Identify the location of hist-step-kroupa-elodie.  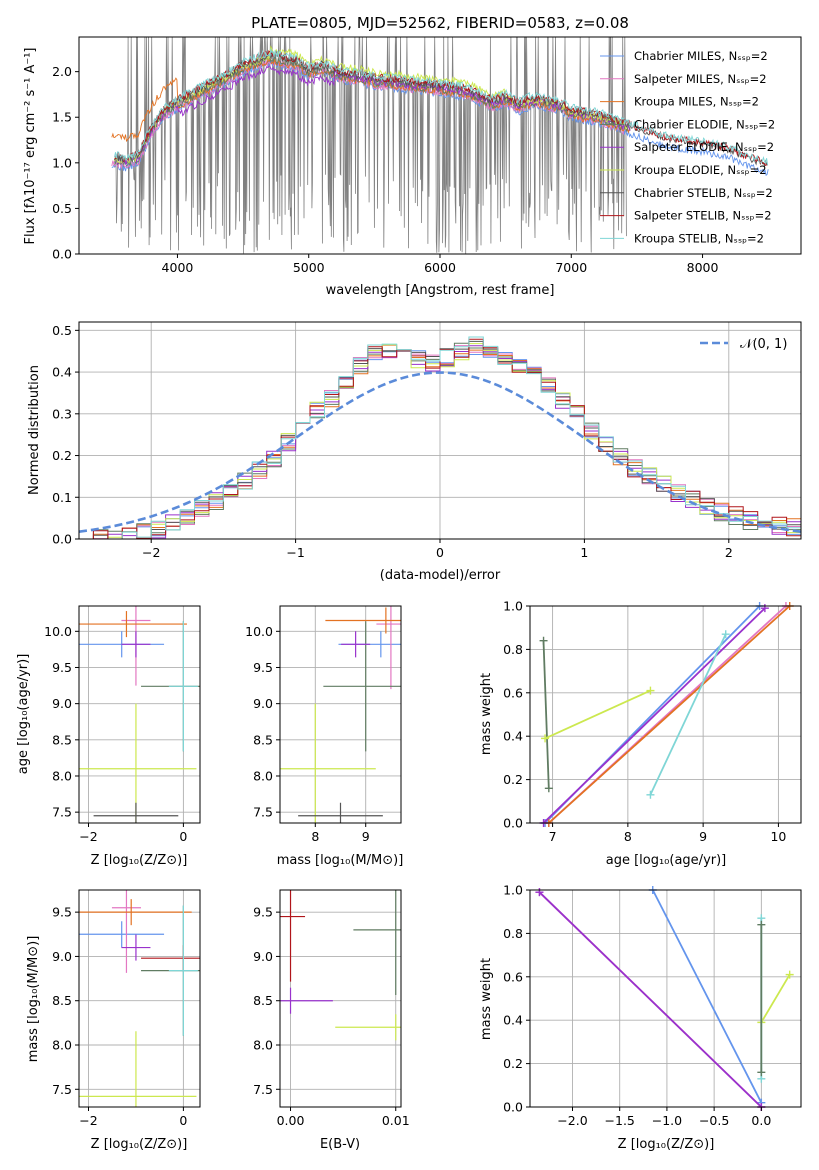
(440, 441).